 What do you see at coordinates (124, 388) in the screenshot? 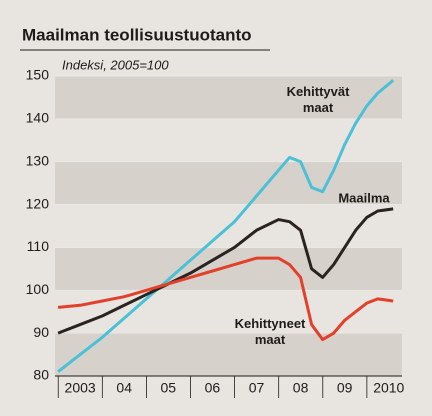
I see `x-tick-label: 04` at bounding box center [124, 388].